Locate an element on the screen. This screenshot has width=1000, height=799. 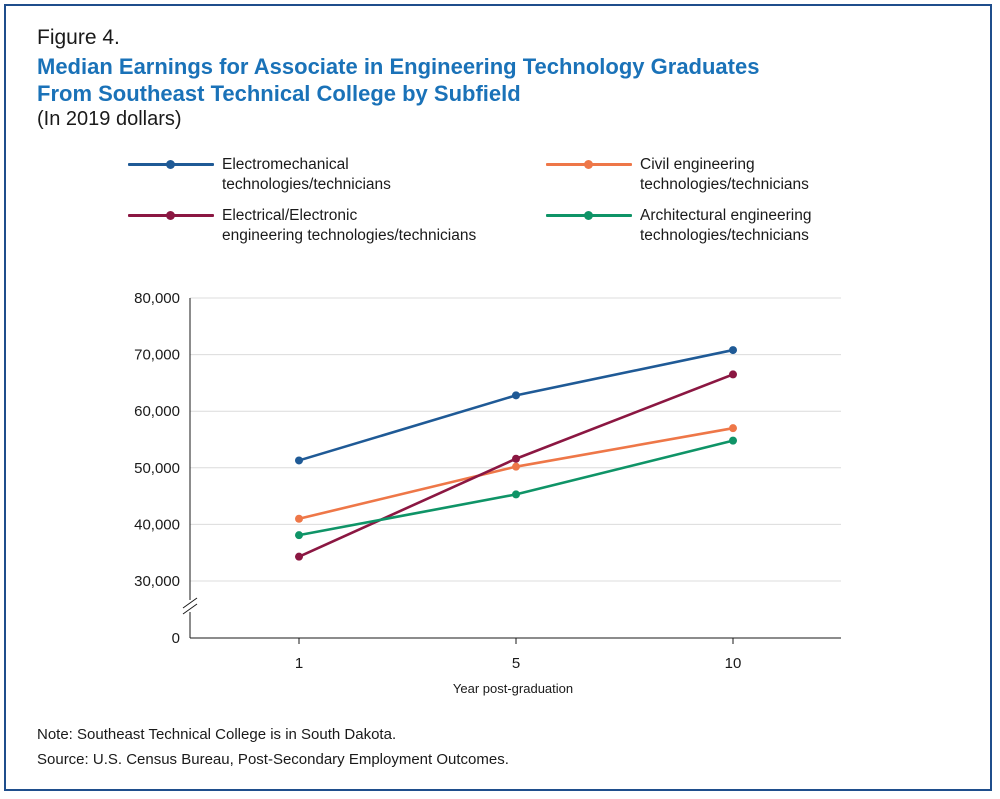
y-tick-label: 40,000 is located at coordinates (157, 524).